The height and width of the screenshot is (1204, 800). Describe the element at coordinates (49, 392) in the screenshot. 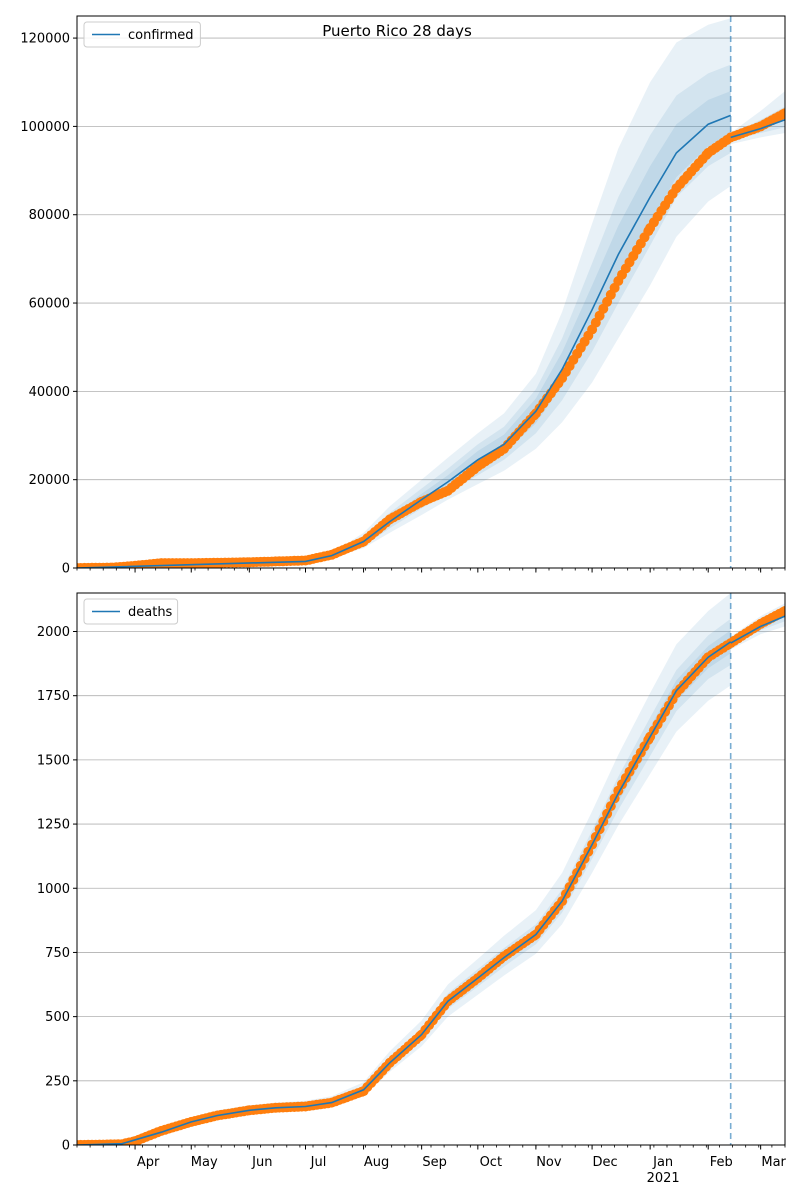

I see `y-tick-label: 40000` at that location.